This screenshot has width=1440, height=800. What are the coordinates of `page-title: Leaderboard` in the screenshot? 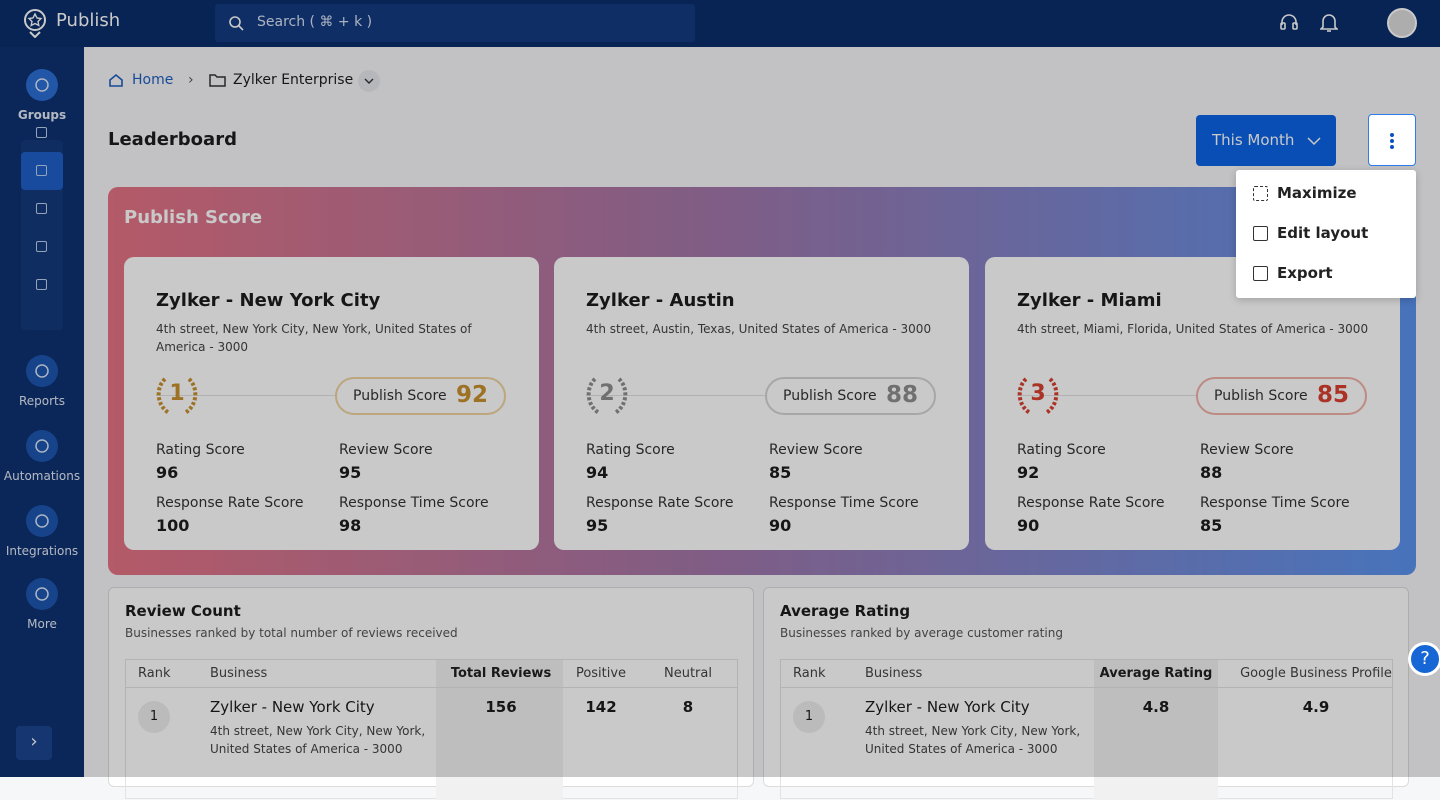 It's located at (172, 139).